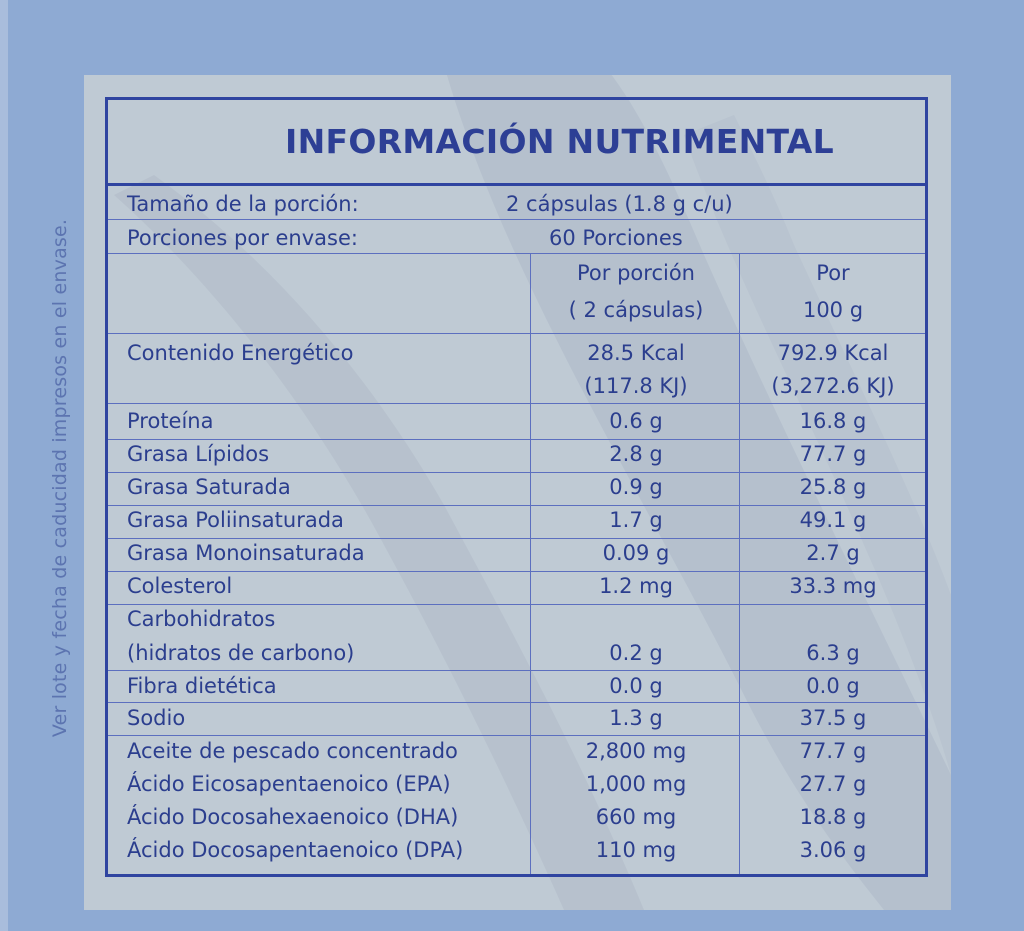 The width and height of the screenshot is (1024, 931). Describe the element at coordinates (636, 586) in the screenshot. I see `nutrient-per-serving: 1.2 mg` at that location.